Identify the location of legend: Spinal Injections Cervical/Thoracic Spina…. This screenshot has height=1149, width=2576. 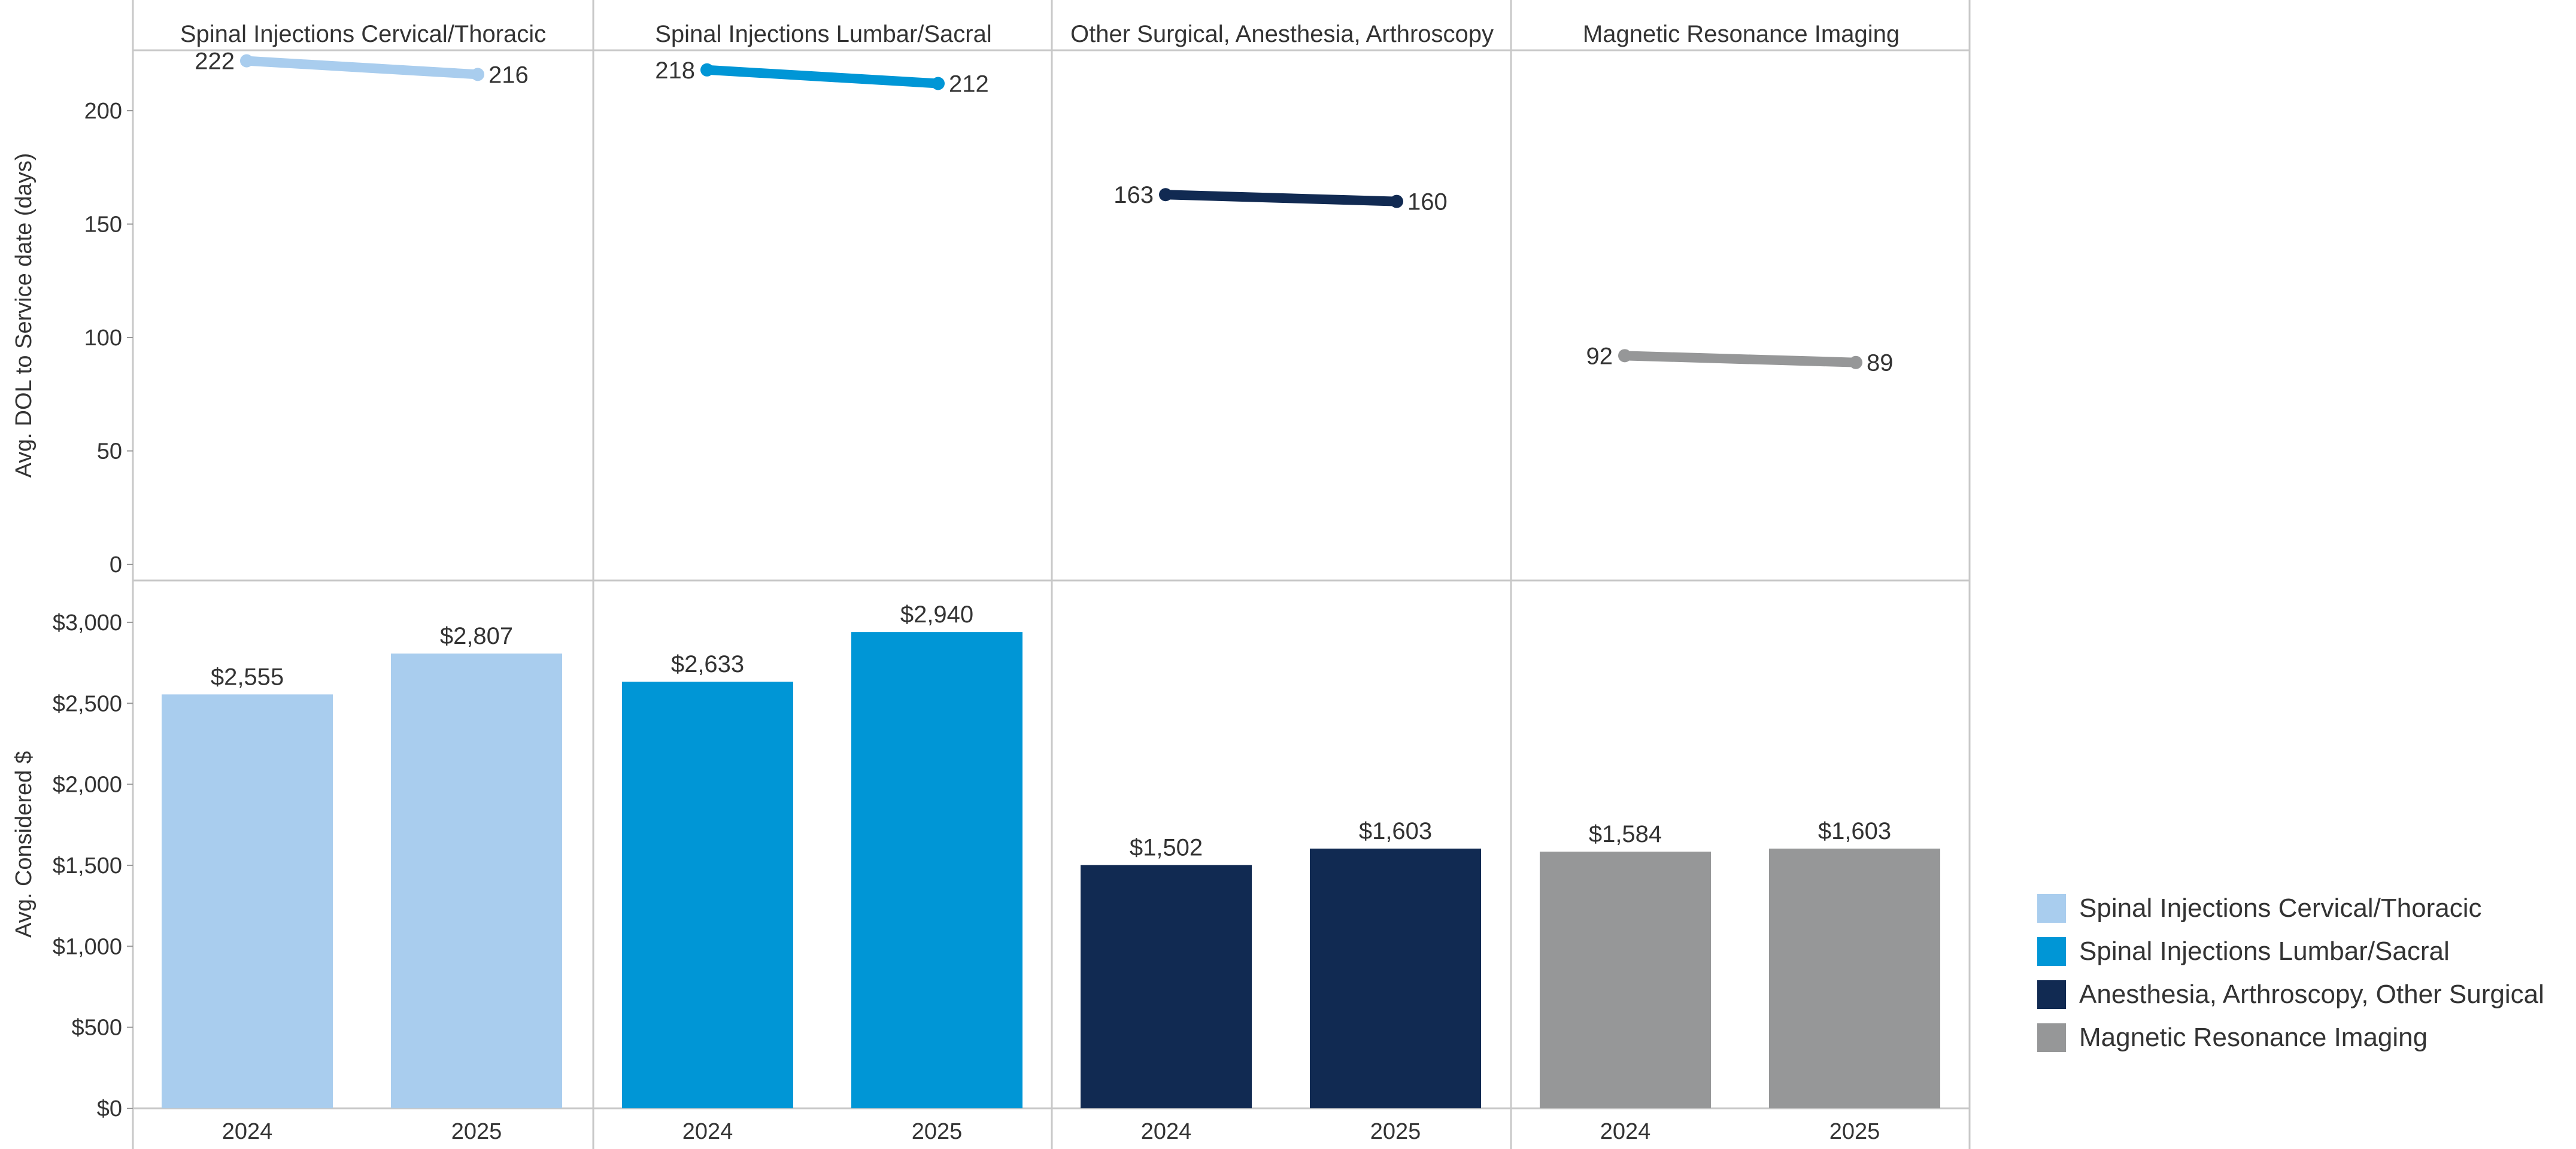
(2290, 972).